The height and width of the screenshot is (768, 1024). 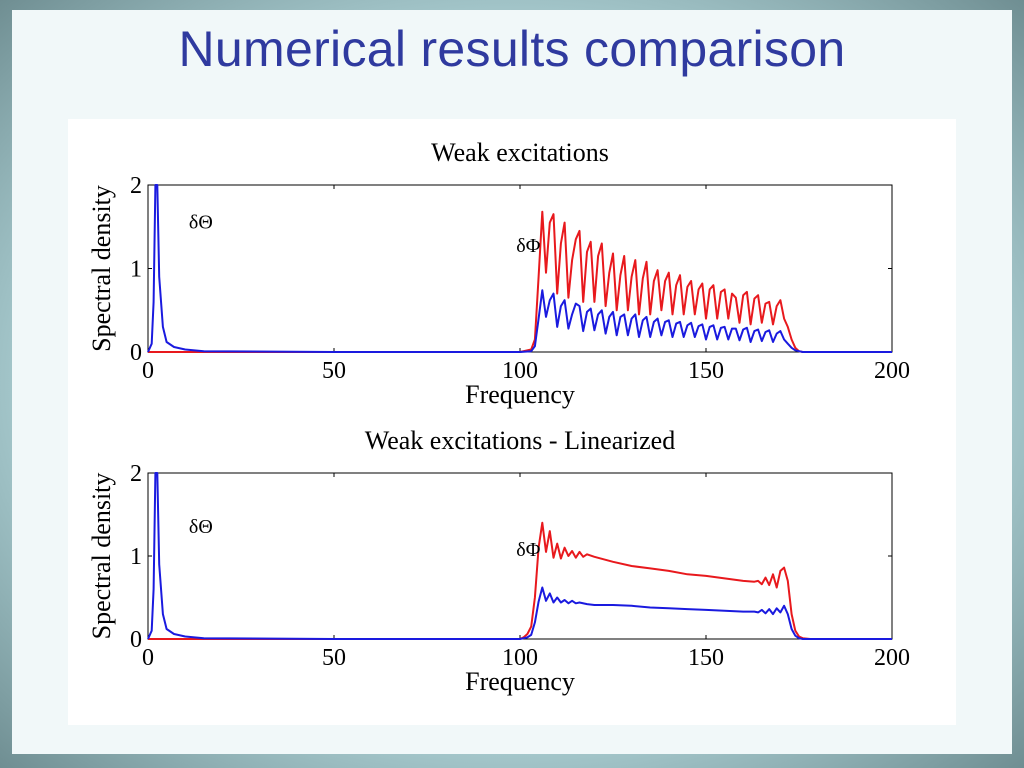 I want to click on chart1-series-red-line, so click(x=520, y=281).